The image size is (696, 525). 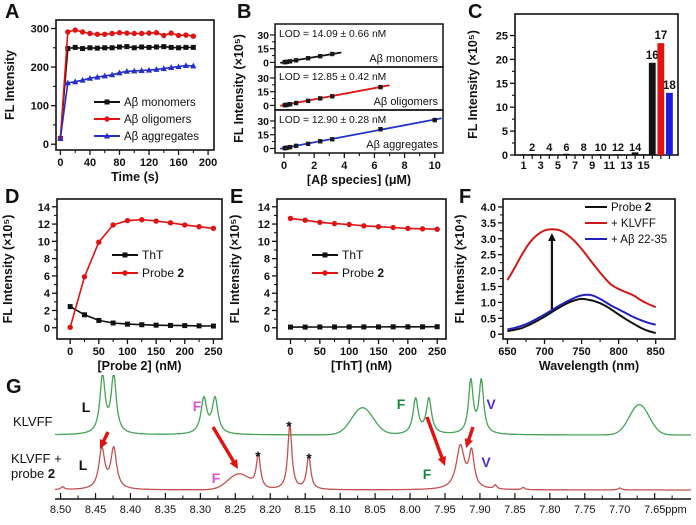 What do you see at coordinates (12, 12) in the screenshot?
I see `panel-a-letter: A` at bounding box center [12, 12].